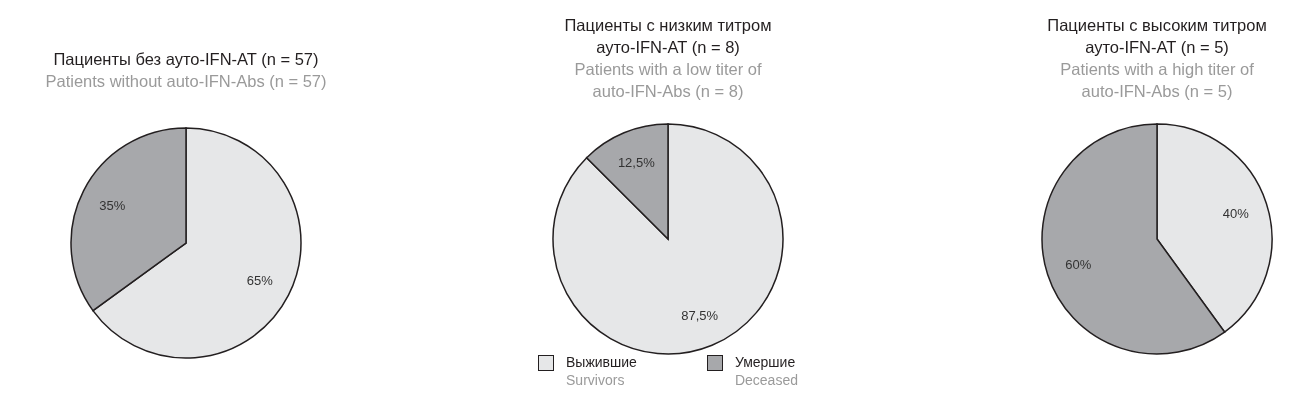 This screenshot has width=1295, height=412. Describe the element at coordinates (668, 36) in the screenshot. I see `chart-title: Пациенты с низким титром ауто-IFN-AT (n = 8)` at that location.